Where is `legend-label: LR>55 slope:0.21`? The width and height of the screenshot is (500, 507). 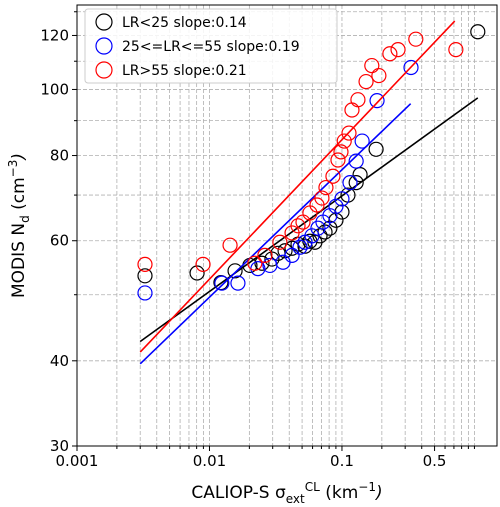
legend-label: LR>55 slope:0.21 is located at coordinates (184, 71).